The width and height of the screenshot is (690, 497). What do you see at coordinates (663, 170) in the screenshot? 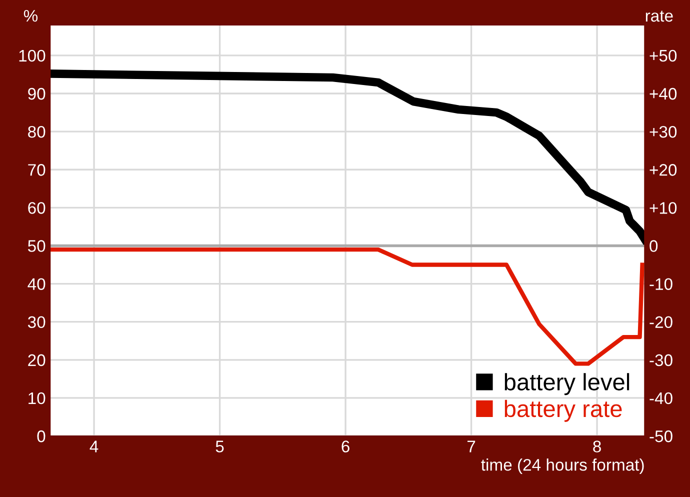
I see `y2-tick-label: +20` at bounding box center [663, 170].